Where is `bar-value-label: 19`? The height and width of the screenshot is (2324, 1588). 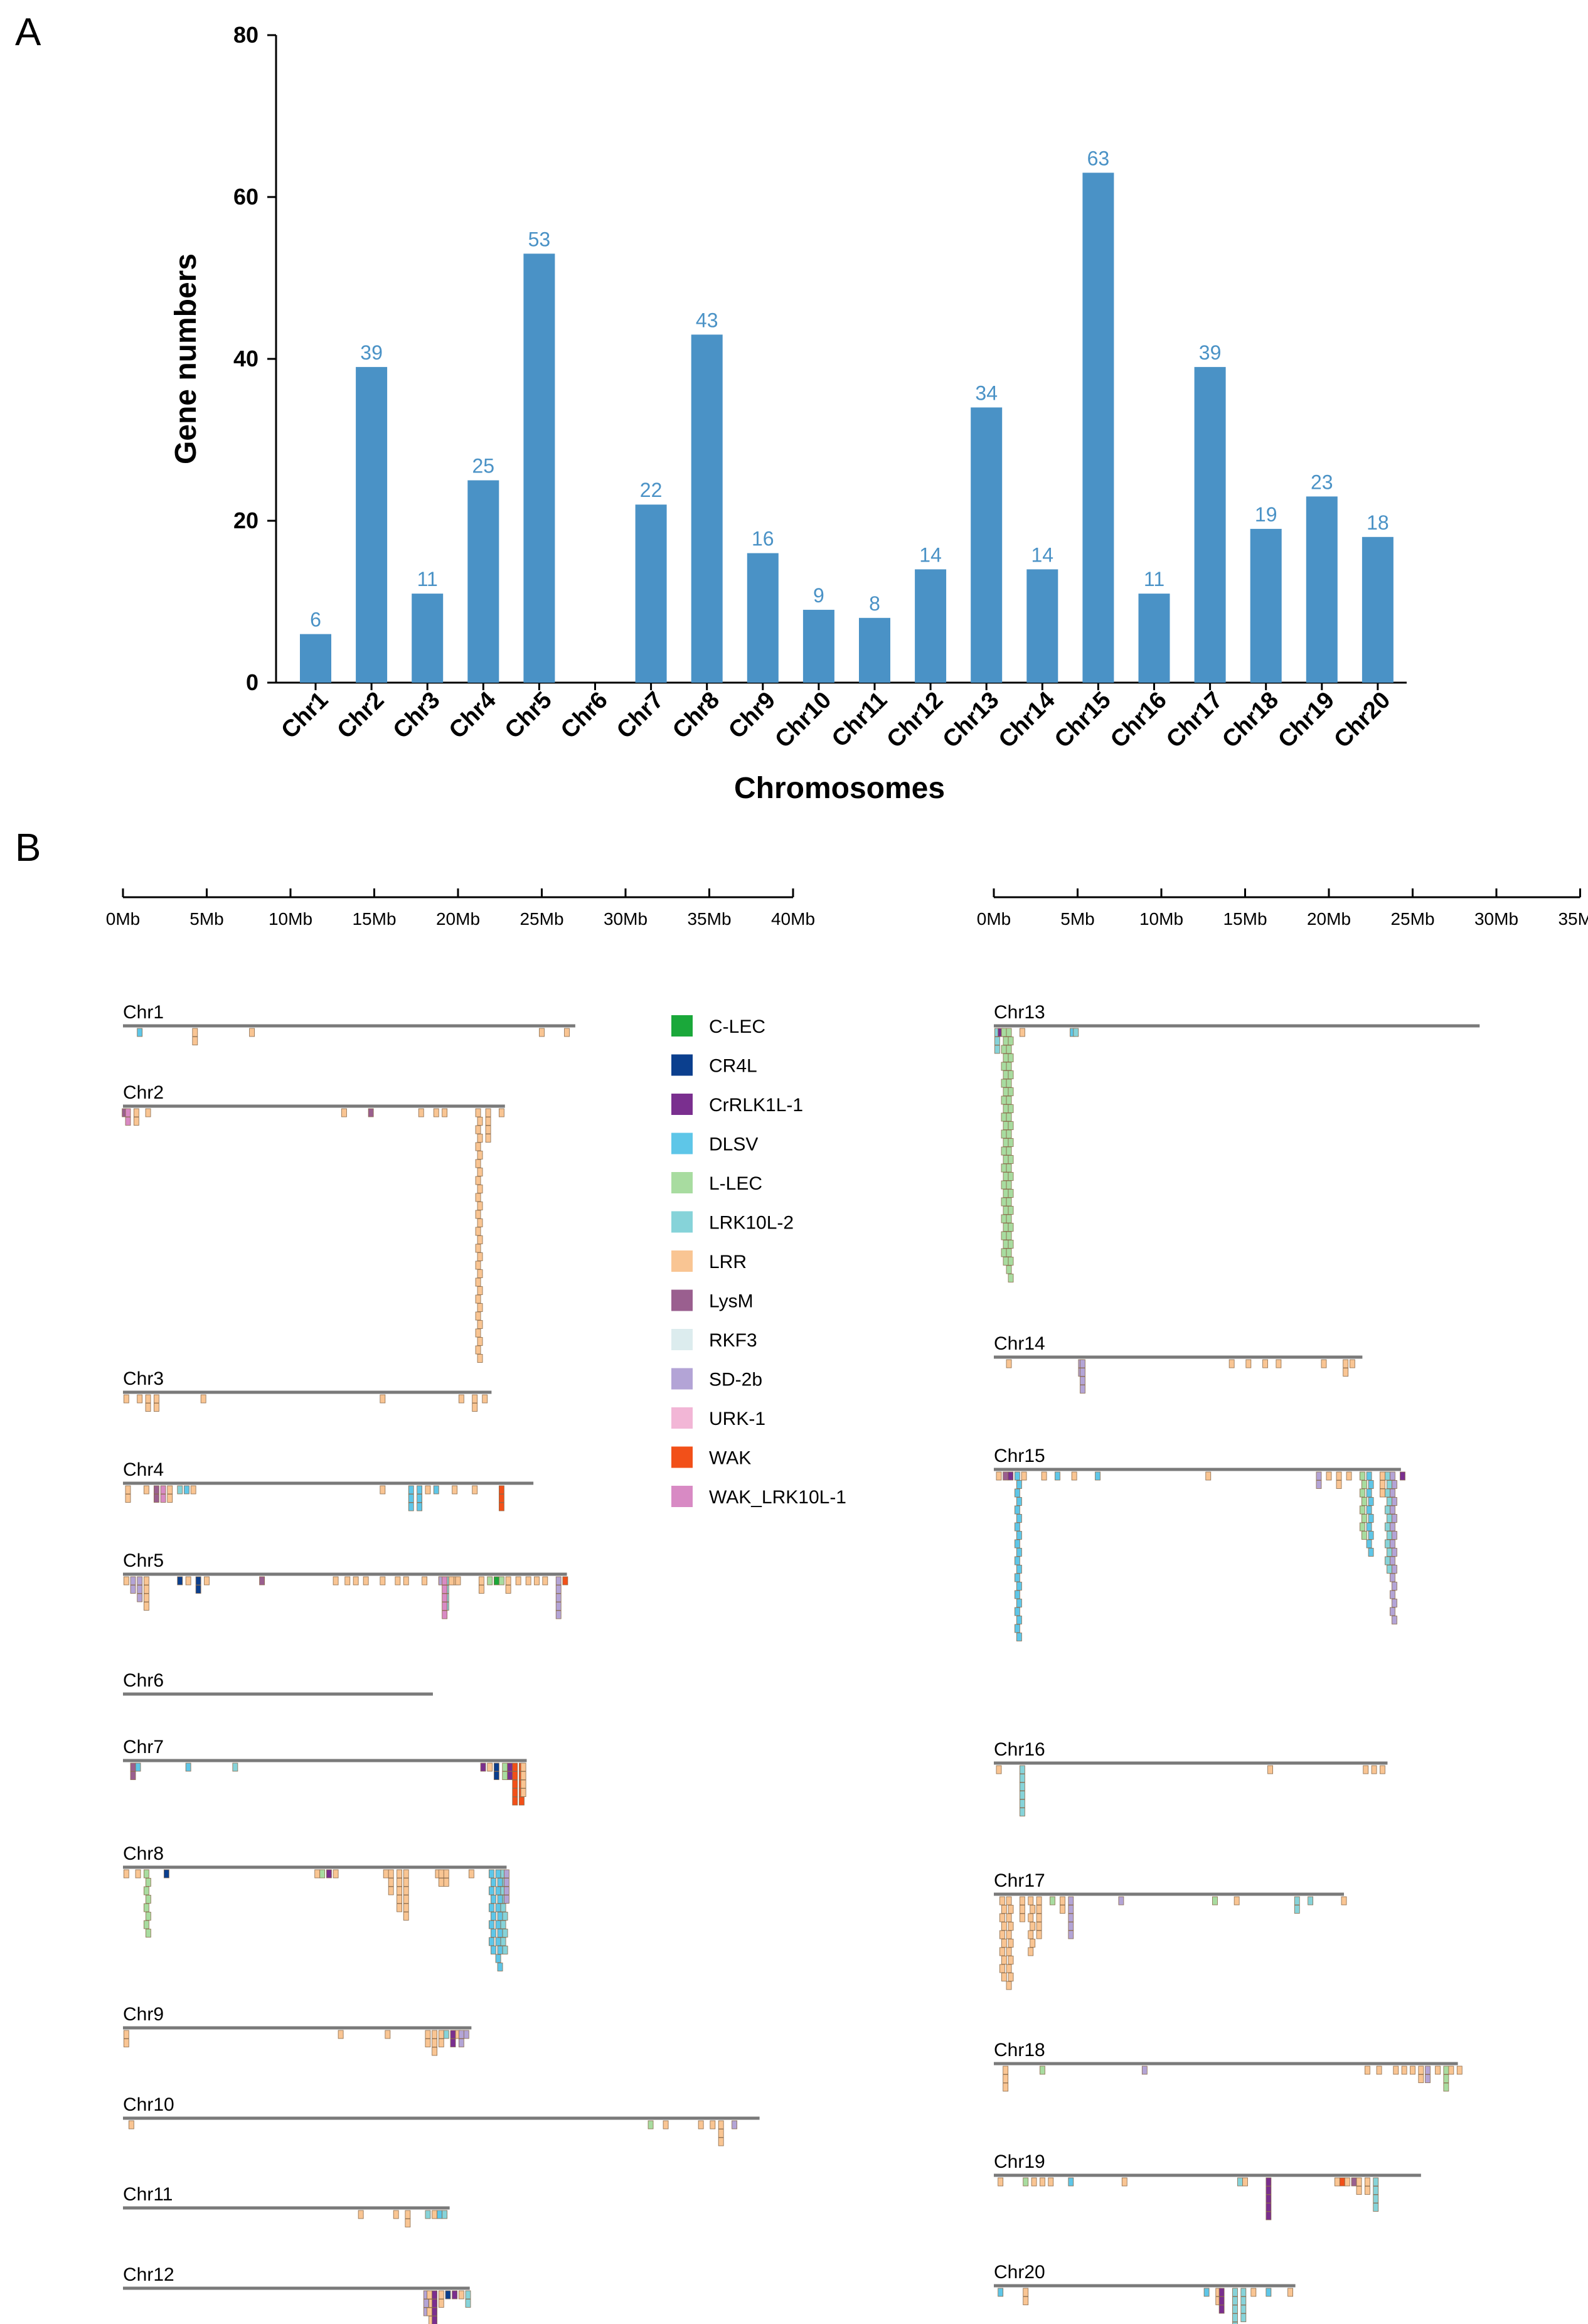 bar-value-label: 19 is located at coordinates (1266, 514).